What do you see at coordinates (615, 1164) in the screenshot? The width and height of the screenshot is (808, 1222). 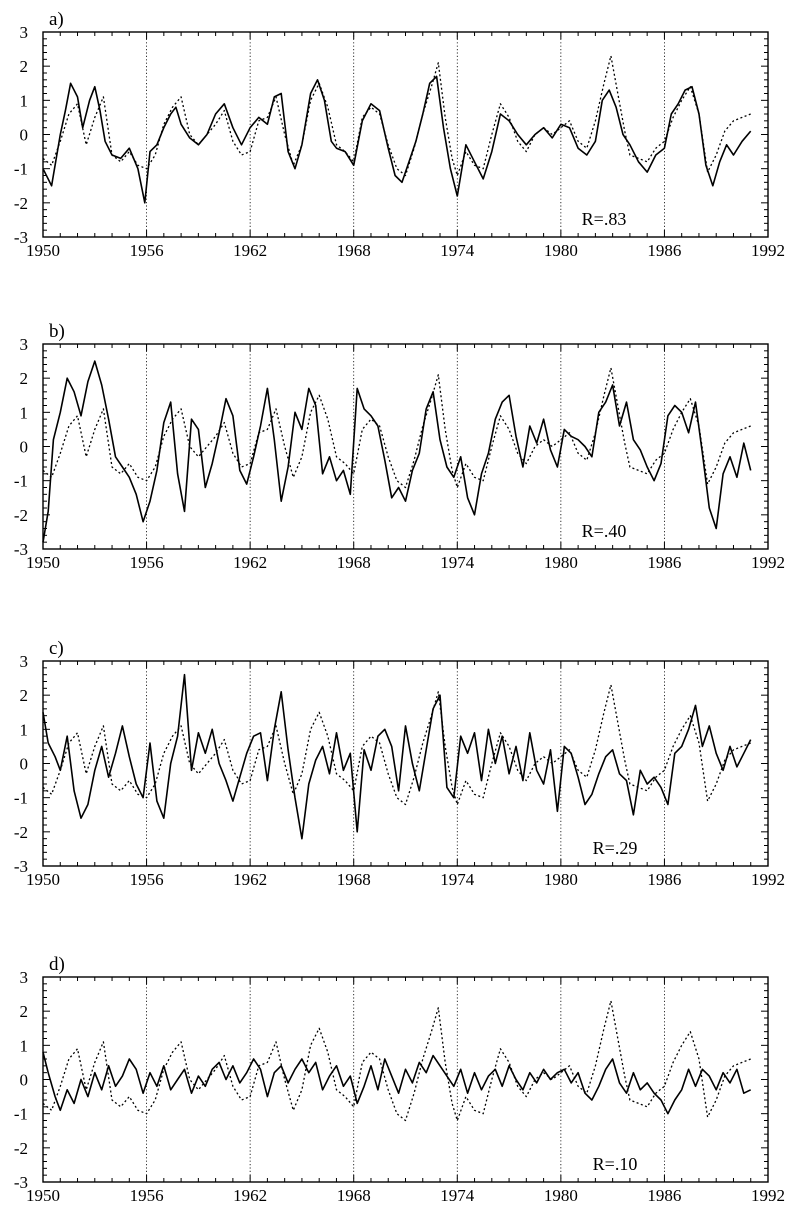 I see `correlation-label: R=.10` at bounding box center [615, 1164].